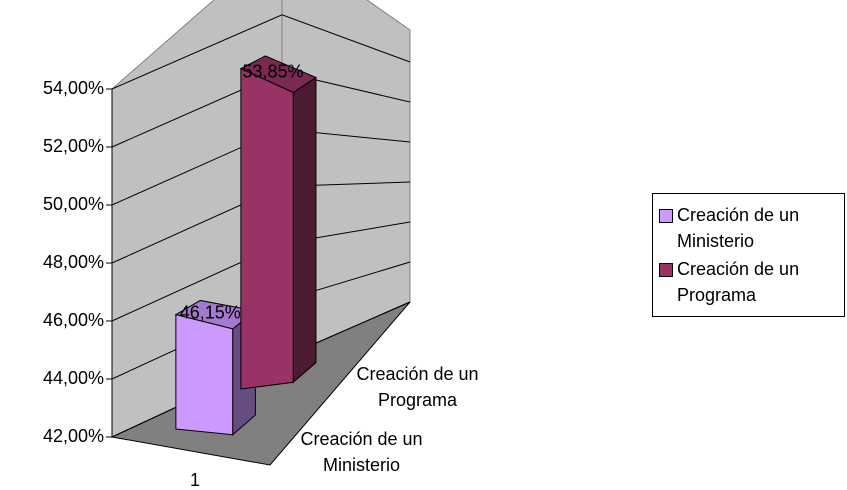  I want to click on y-tick-label: 48,00%, so click(73, 262).